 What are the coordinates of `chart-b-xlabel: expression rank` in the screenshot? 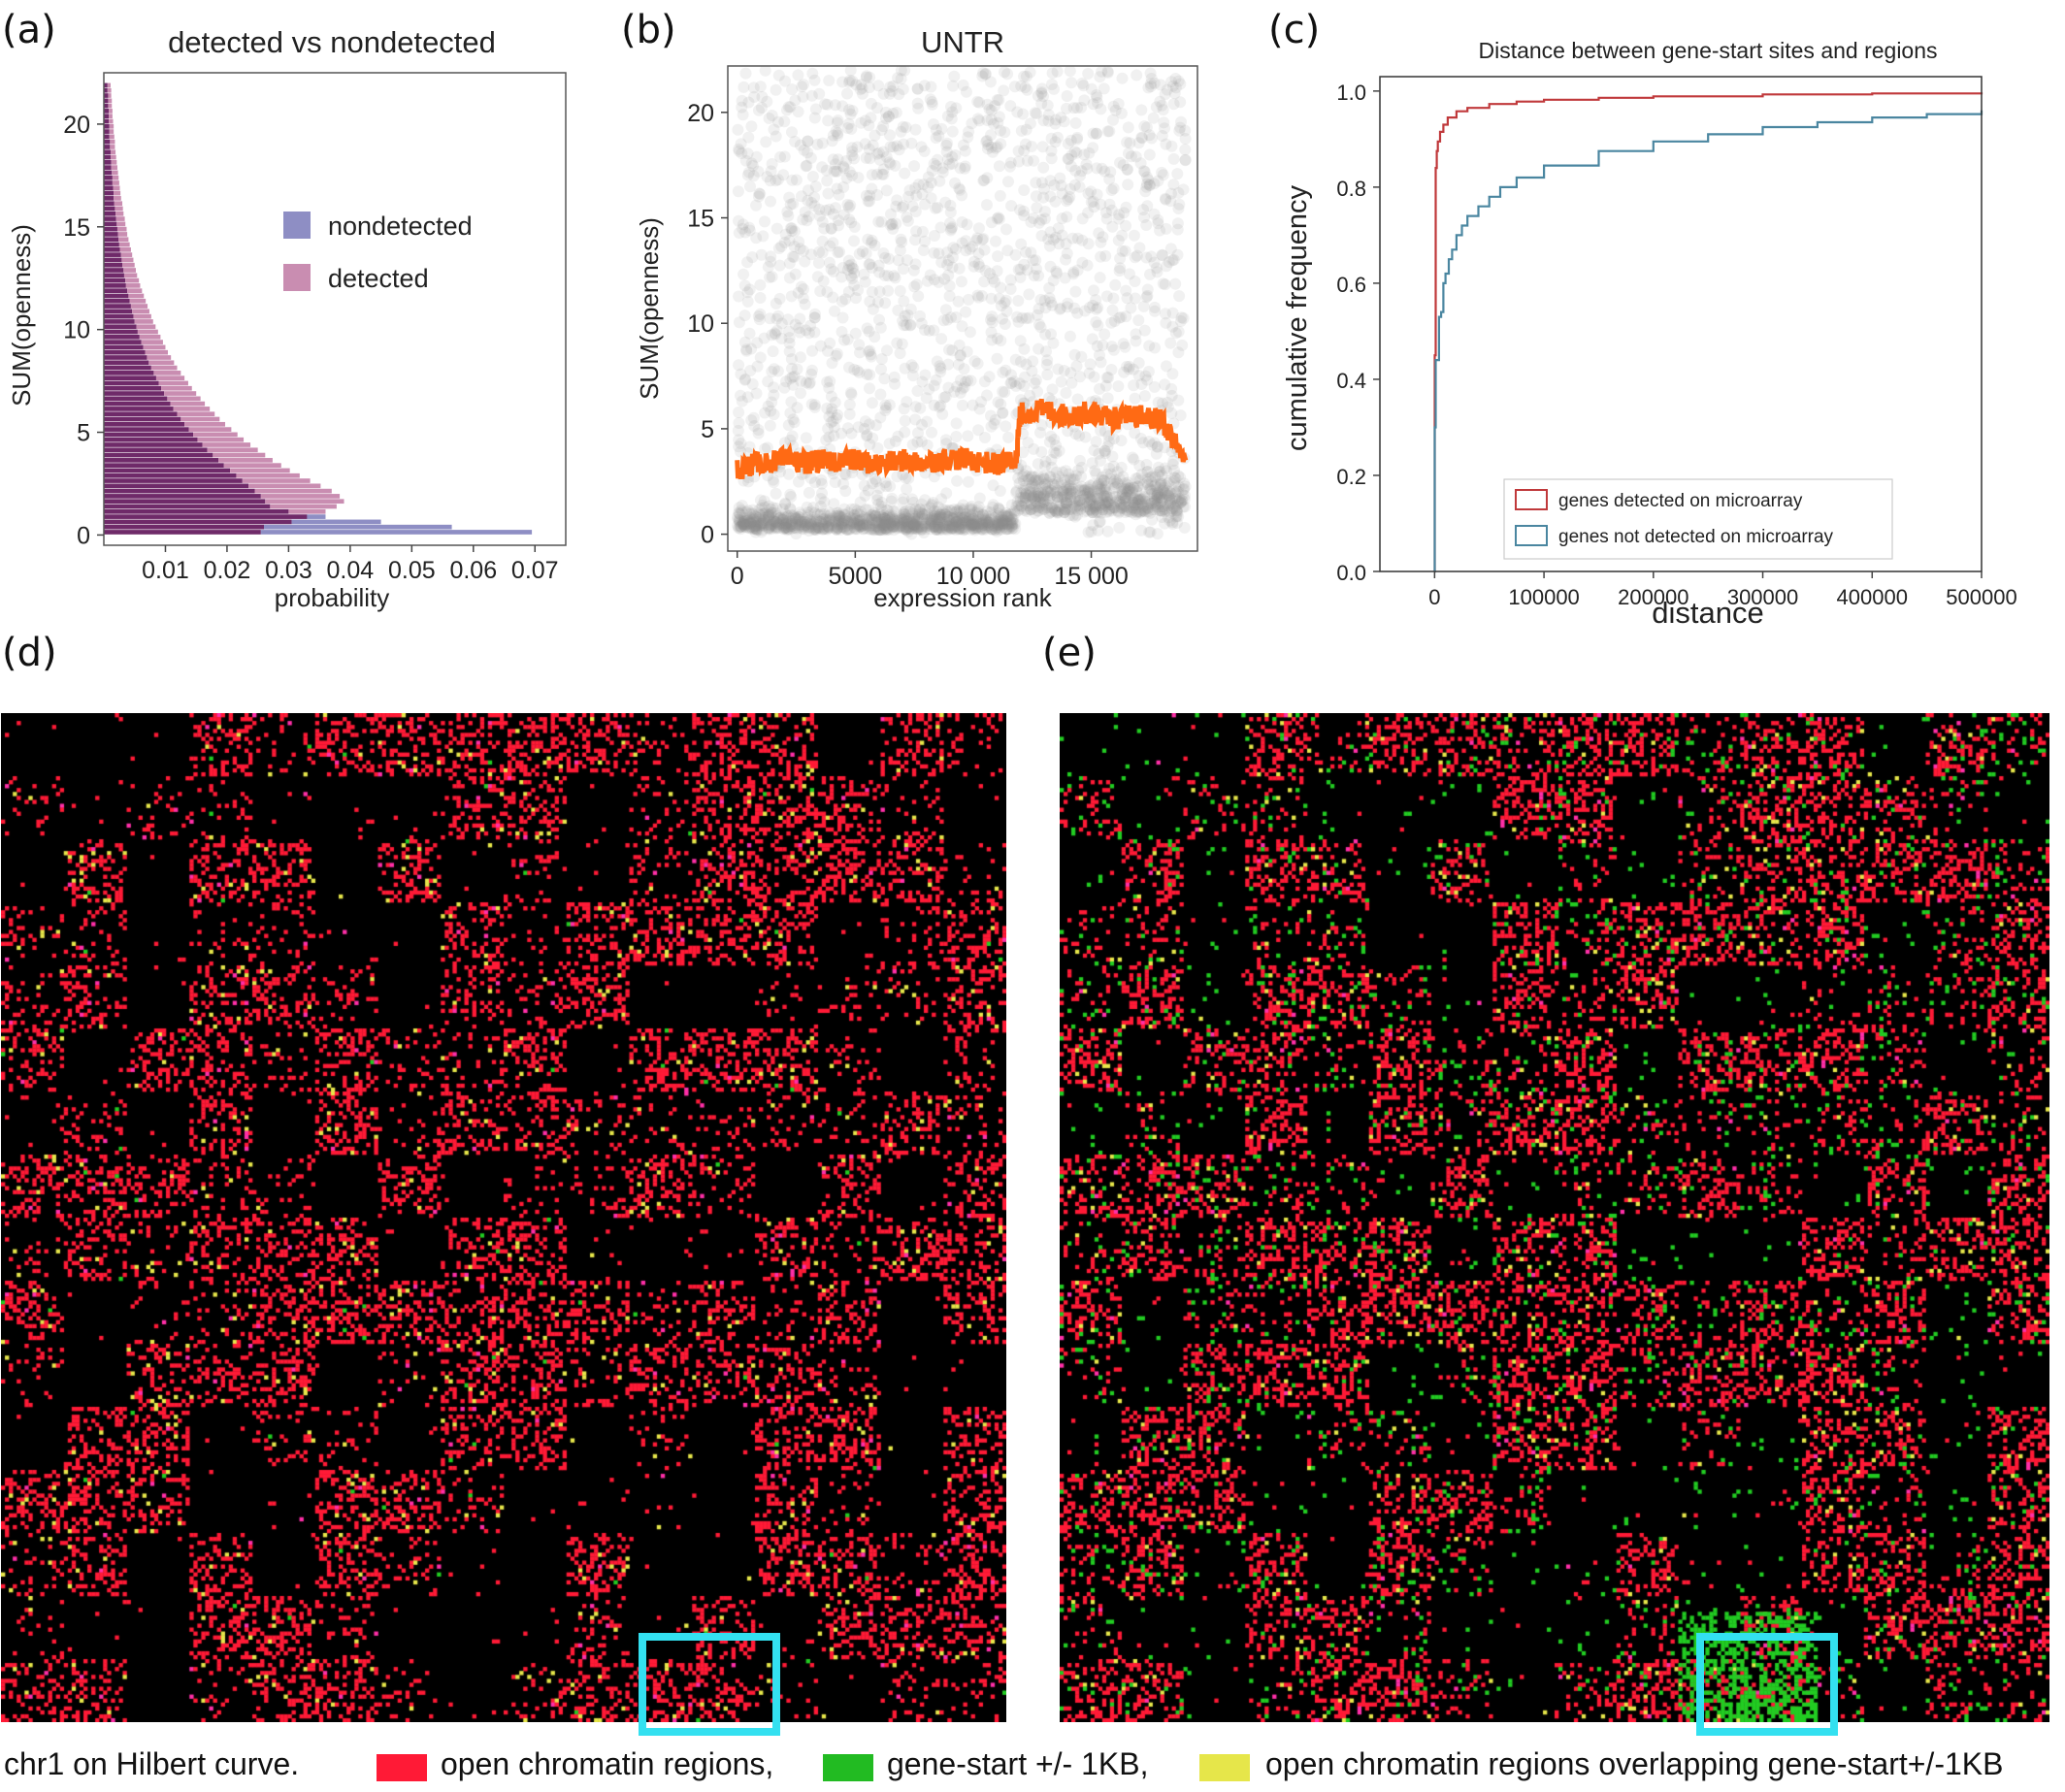 It's located at (963, 597).